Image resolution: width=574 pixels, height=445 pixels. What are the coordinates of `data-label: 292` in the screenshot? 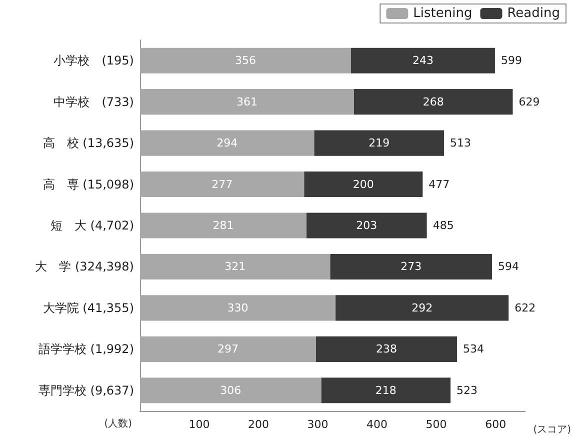 It's located at (422, 307).